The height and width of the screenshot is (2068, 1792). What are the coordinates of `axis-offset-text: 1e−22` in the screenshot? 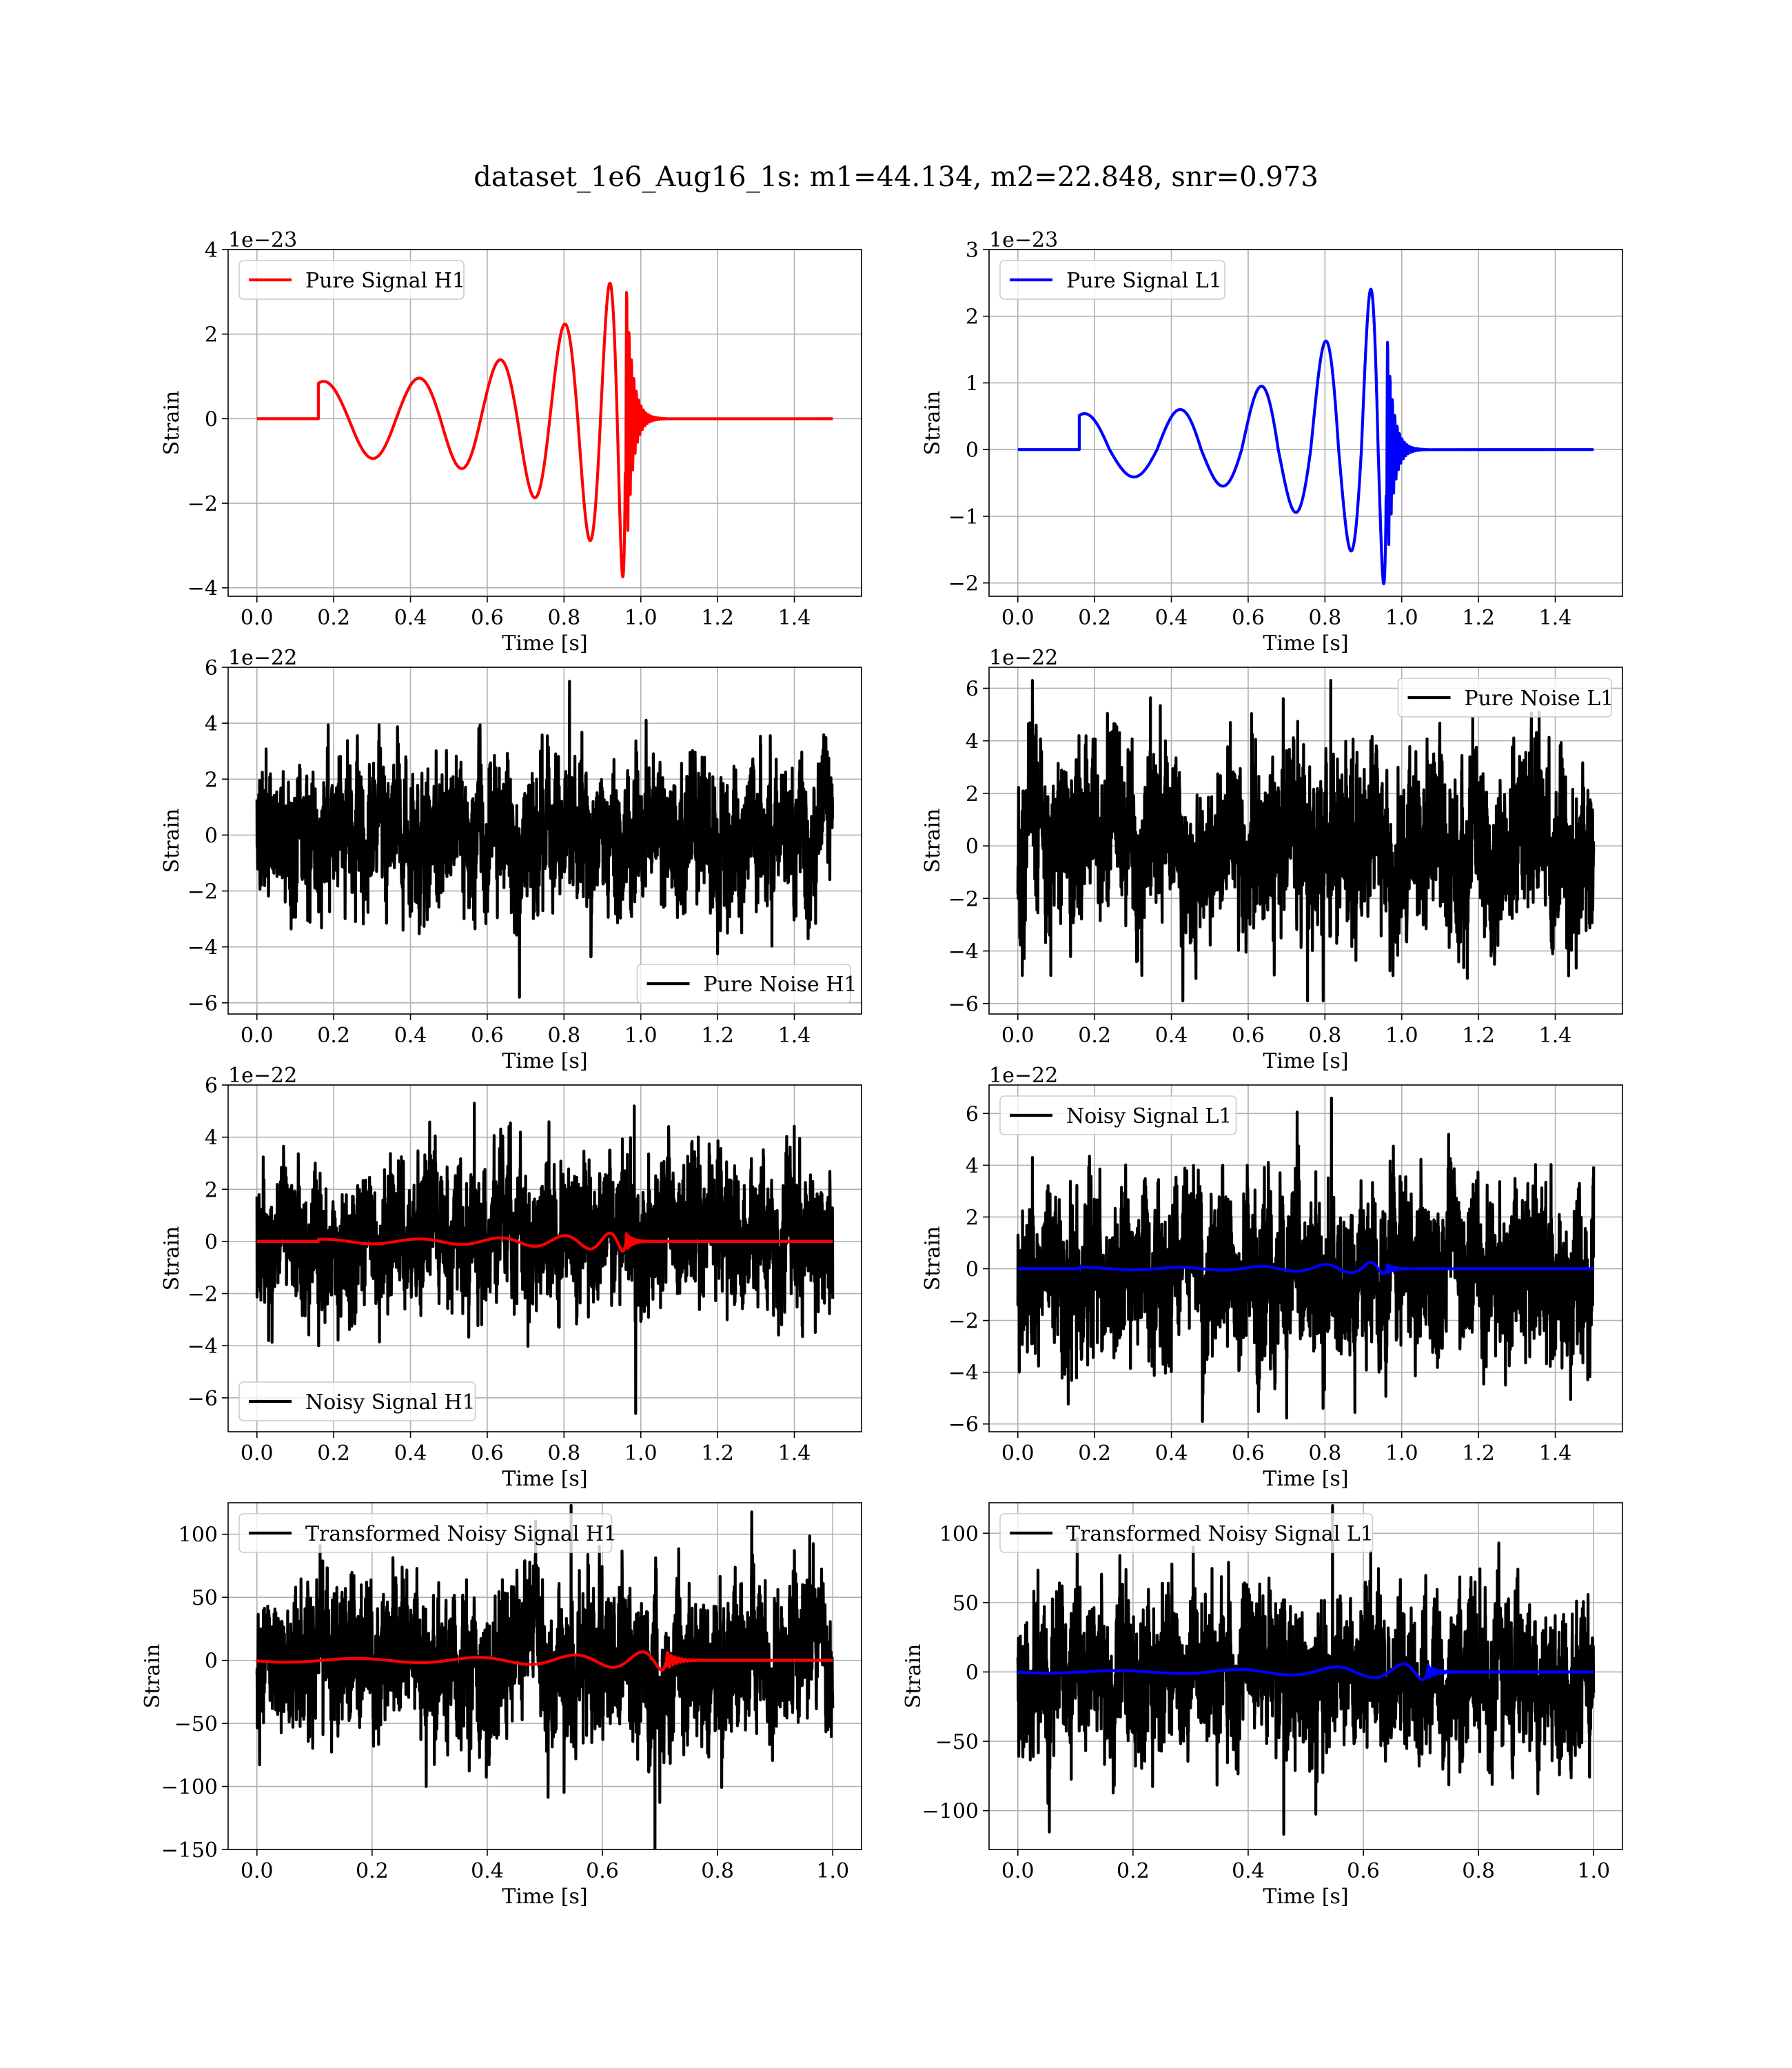 It's located at (1024, 1076).